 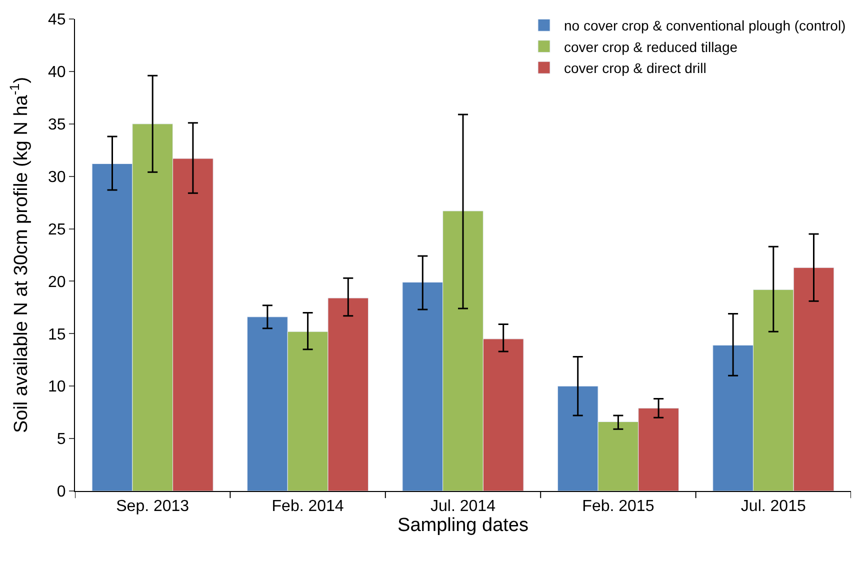 I want to click on legend-label: no cover crop & conventional plough (control), so click(x=705, y=26).